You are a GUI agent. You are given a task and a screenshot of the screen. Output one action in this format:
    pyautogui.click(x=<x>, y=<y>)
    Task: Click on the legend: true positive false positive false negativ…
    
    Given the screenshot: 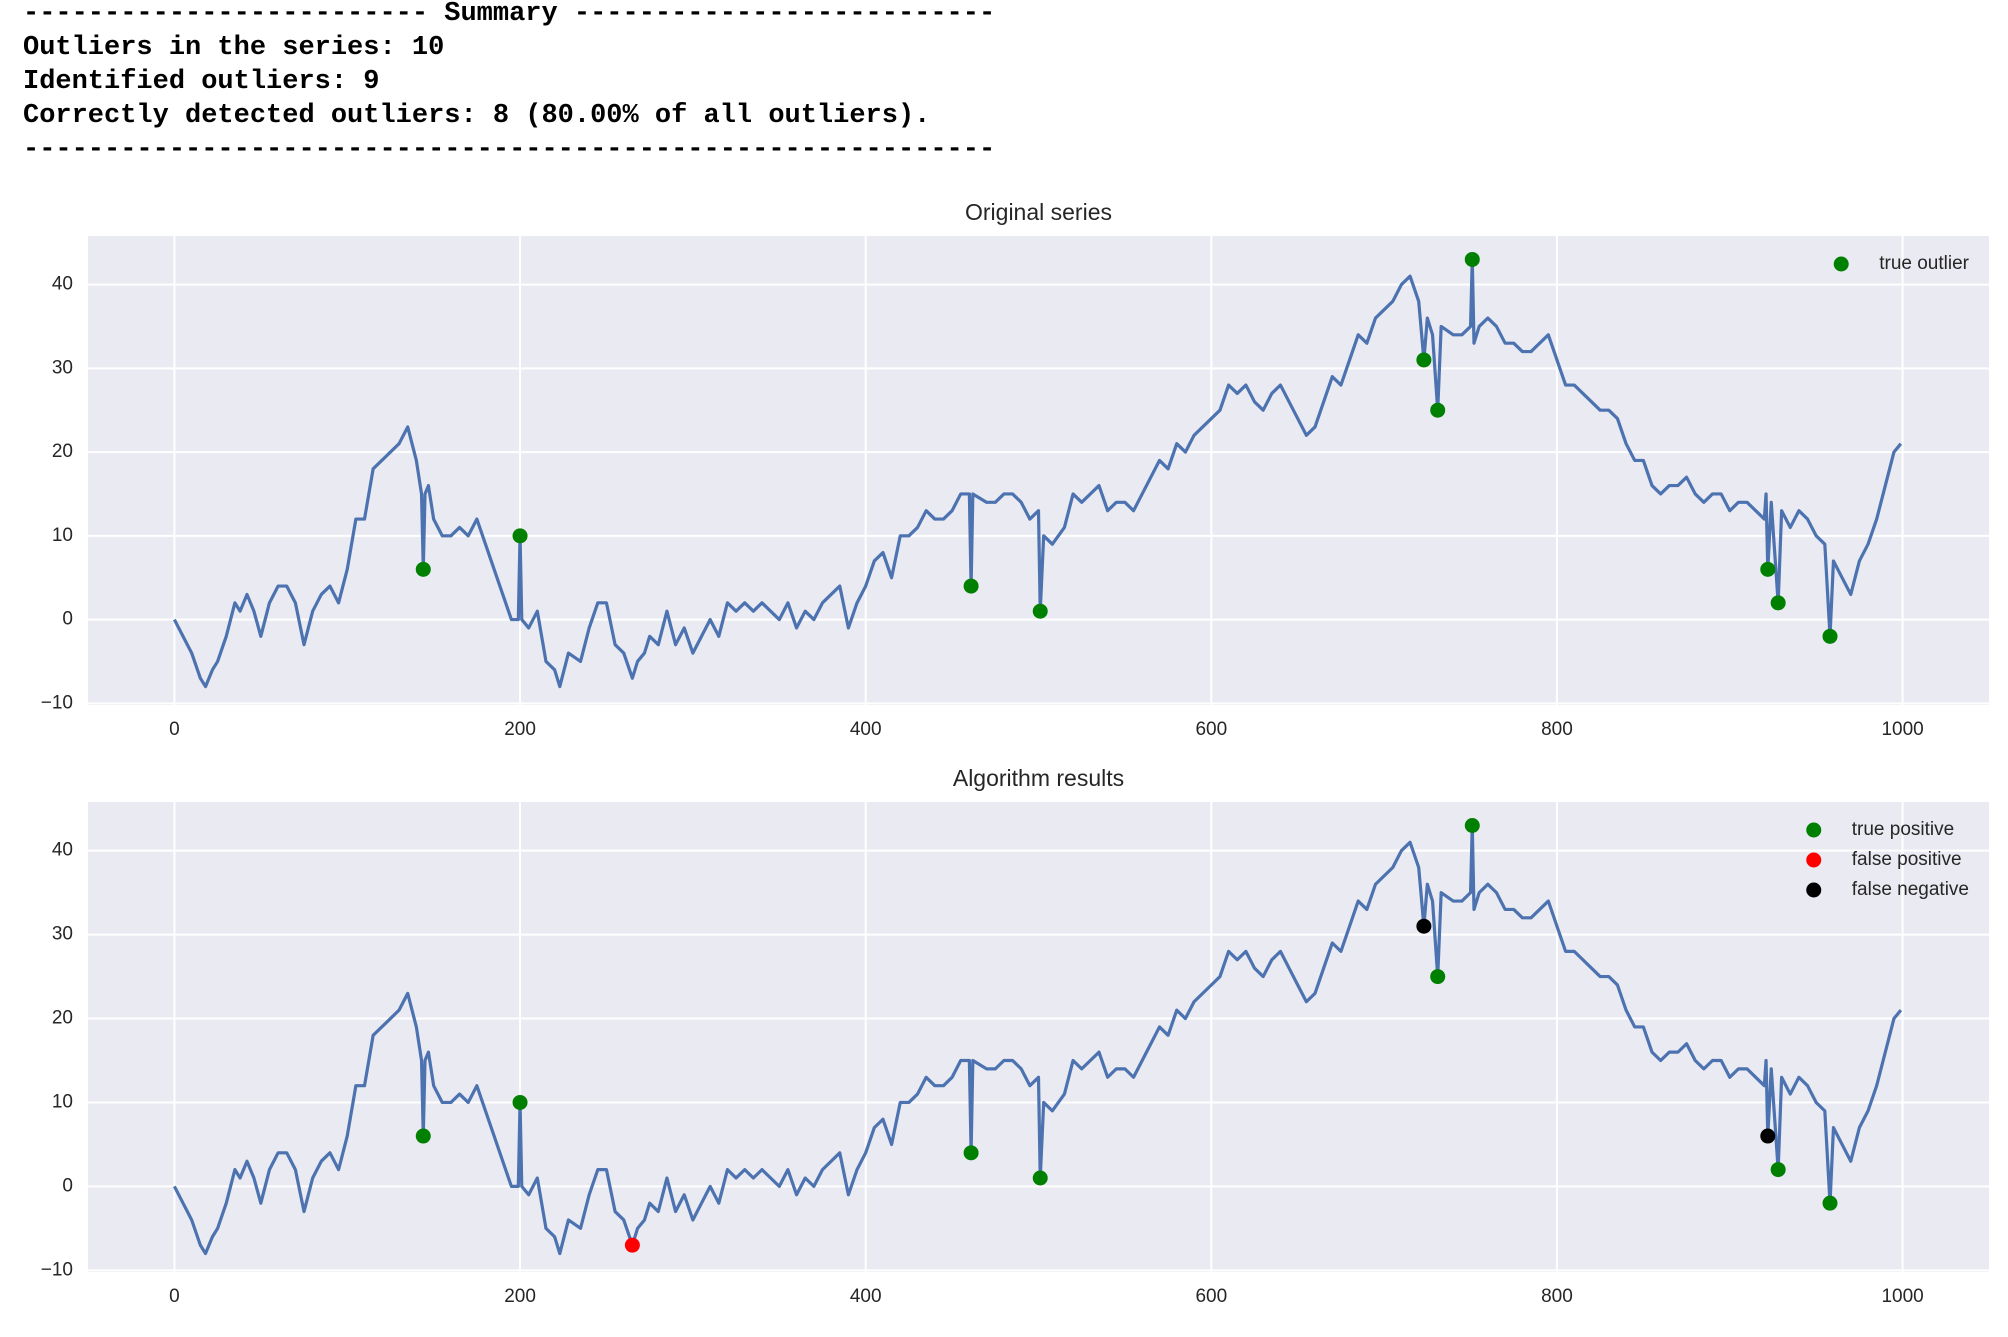 What is the action you would take?
    pyautogui.click(x=1887, y=859)
    